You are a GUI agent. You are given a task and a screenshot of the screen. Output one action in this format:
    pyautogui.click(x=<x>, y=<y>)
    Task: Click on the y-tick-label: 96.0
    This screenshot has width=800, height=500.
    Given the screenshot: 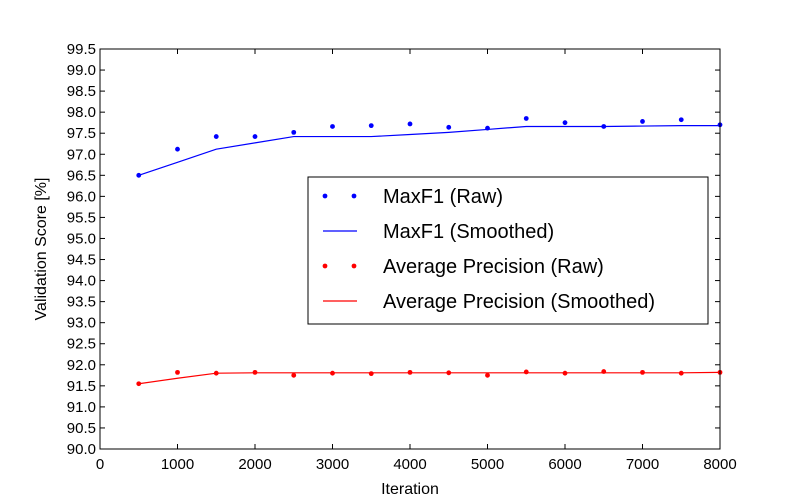 What is the action you would take?
    pyautogui.click(x=81, y=196)
    